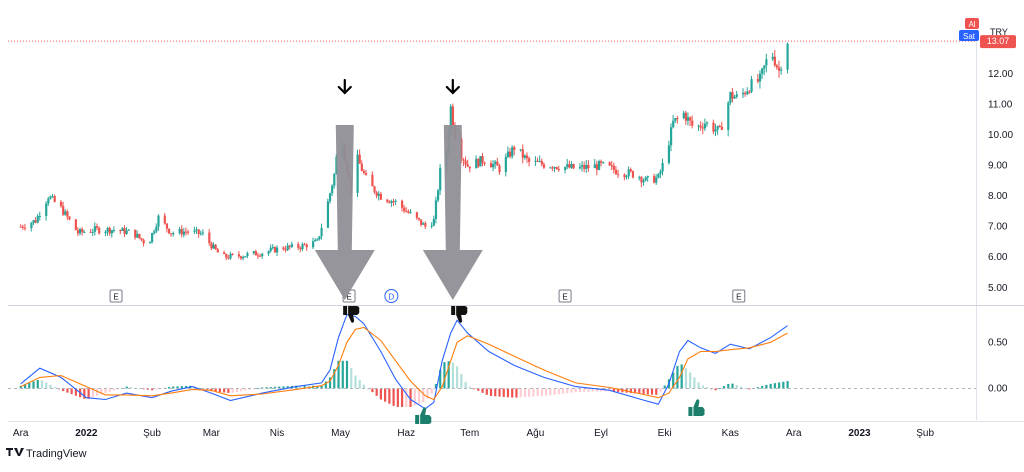 This screenshot has height=472, width=1024. Describe the element at coordinates (972, 23) in the screenshot. I see `buy-badge` at that location.